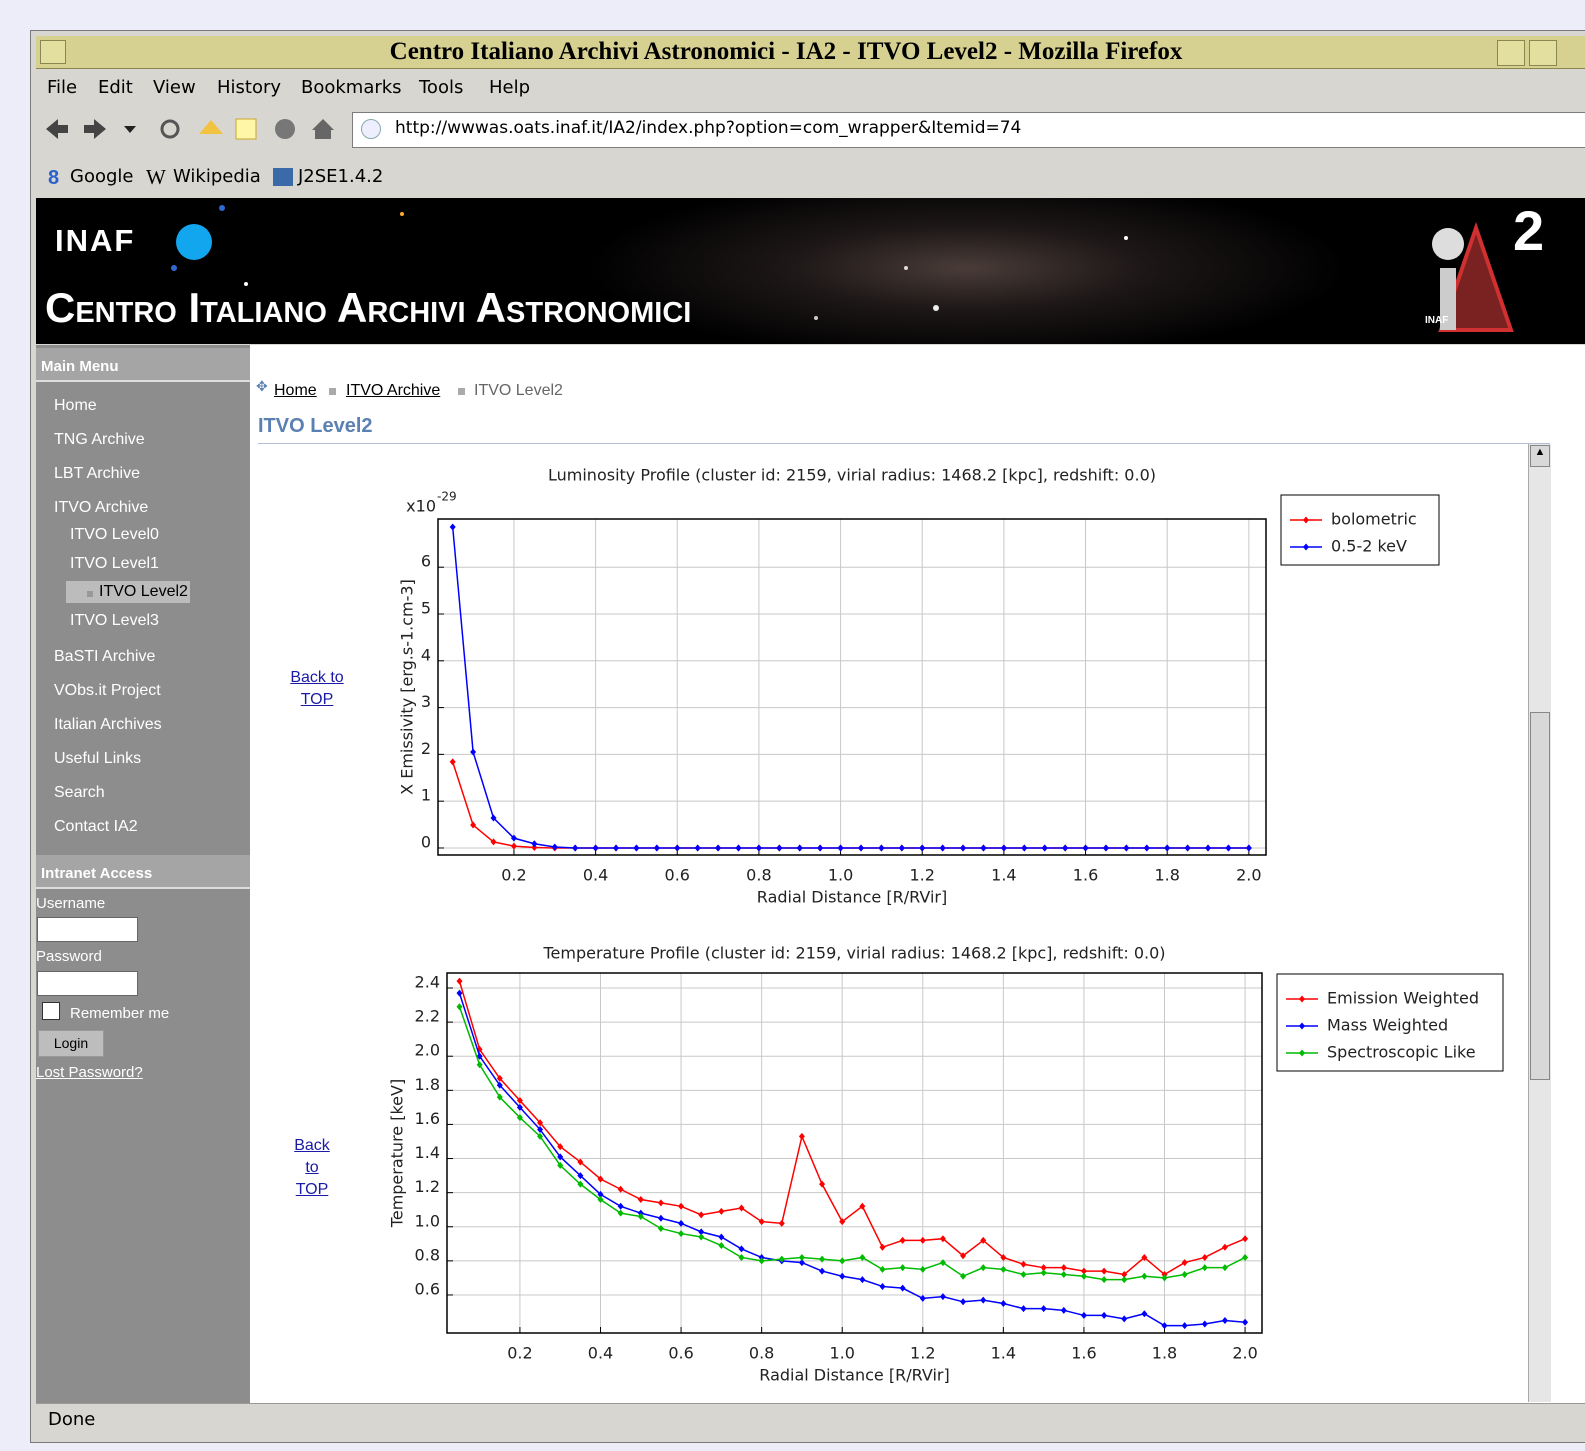 This screenshot has height=1451, width=1585. I want to click on minimize-button, so click(1511, 53).